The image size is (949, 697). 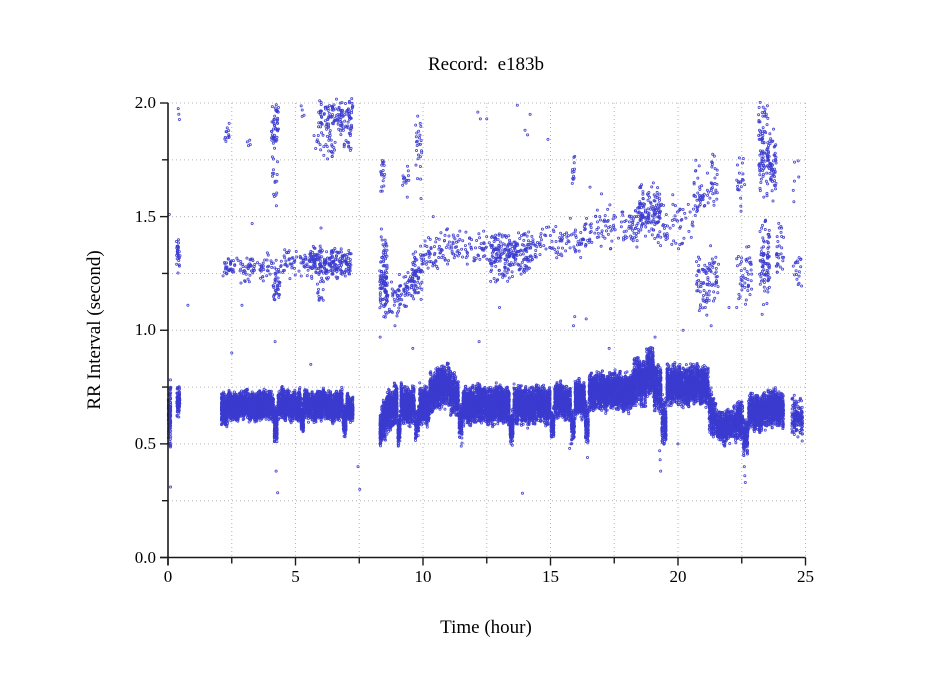 I want to click on x-tick-label: 0, so click(x=168, y=576).